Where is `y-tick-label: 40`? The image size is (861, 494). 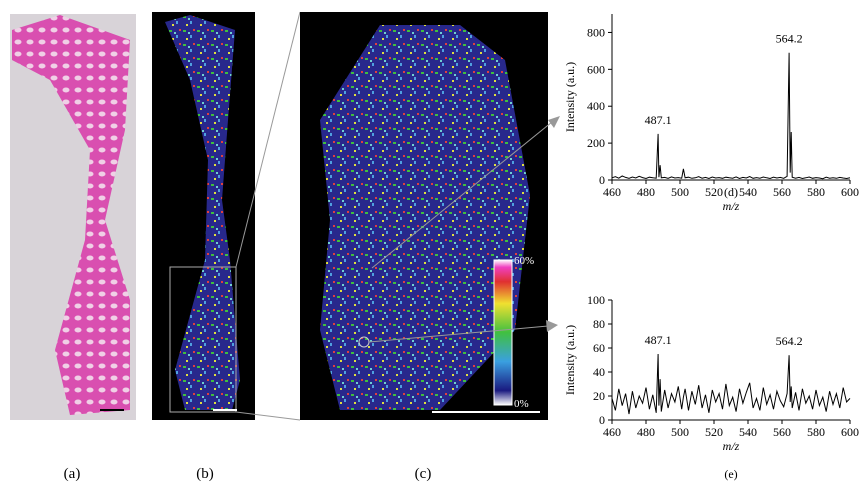 y-tick-label: 40 is located at coordinates (599, 372).